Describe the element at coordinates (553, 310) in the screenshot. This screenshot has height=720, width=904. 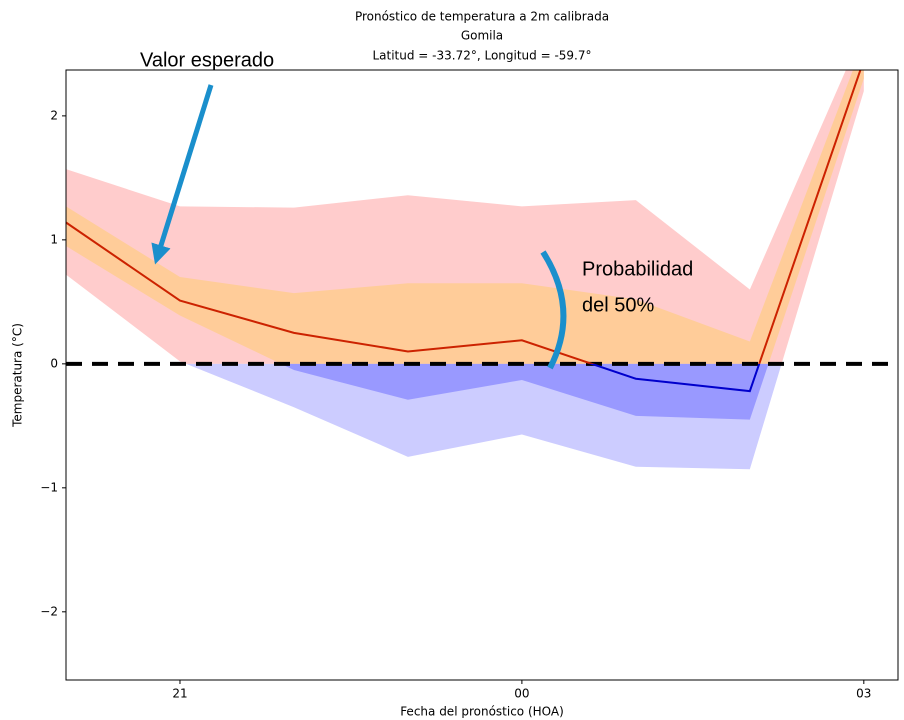
I see `annotation-bracket` at that location.